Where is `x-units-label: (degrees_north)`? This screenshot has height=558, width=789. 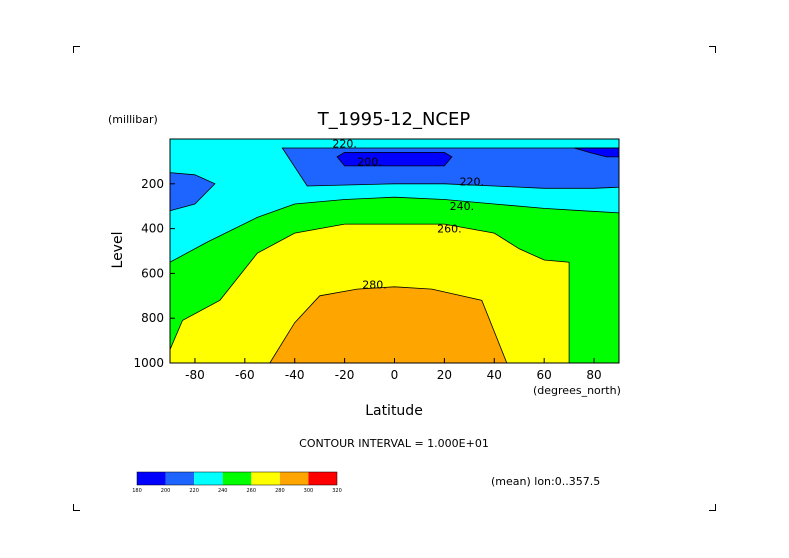
x-units-label: (degrees_north) is located at coordinates (577, 390).